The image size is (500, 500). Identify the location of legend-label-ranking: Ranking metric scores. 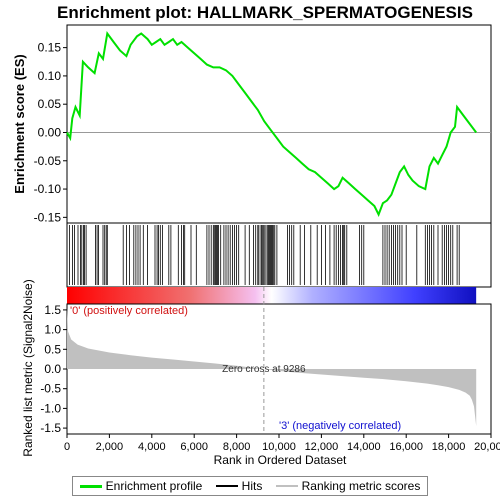
(361, 486).